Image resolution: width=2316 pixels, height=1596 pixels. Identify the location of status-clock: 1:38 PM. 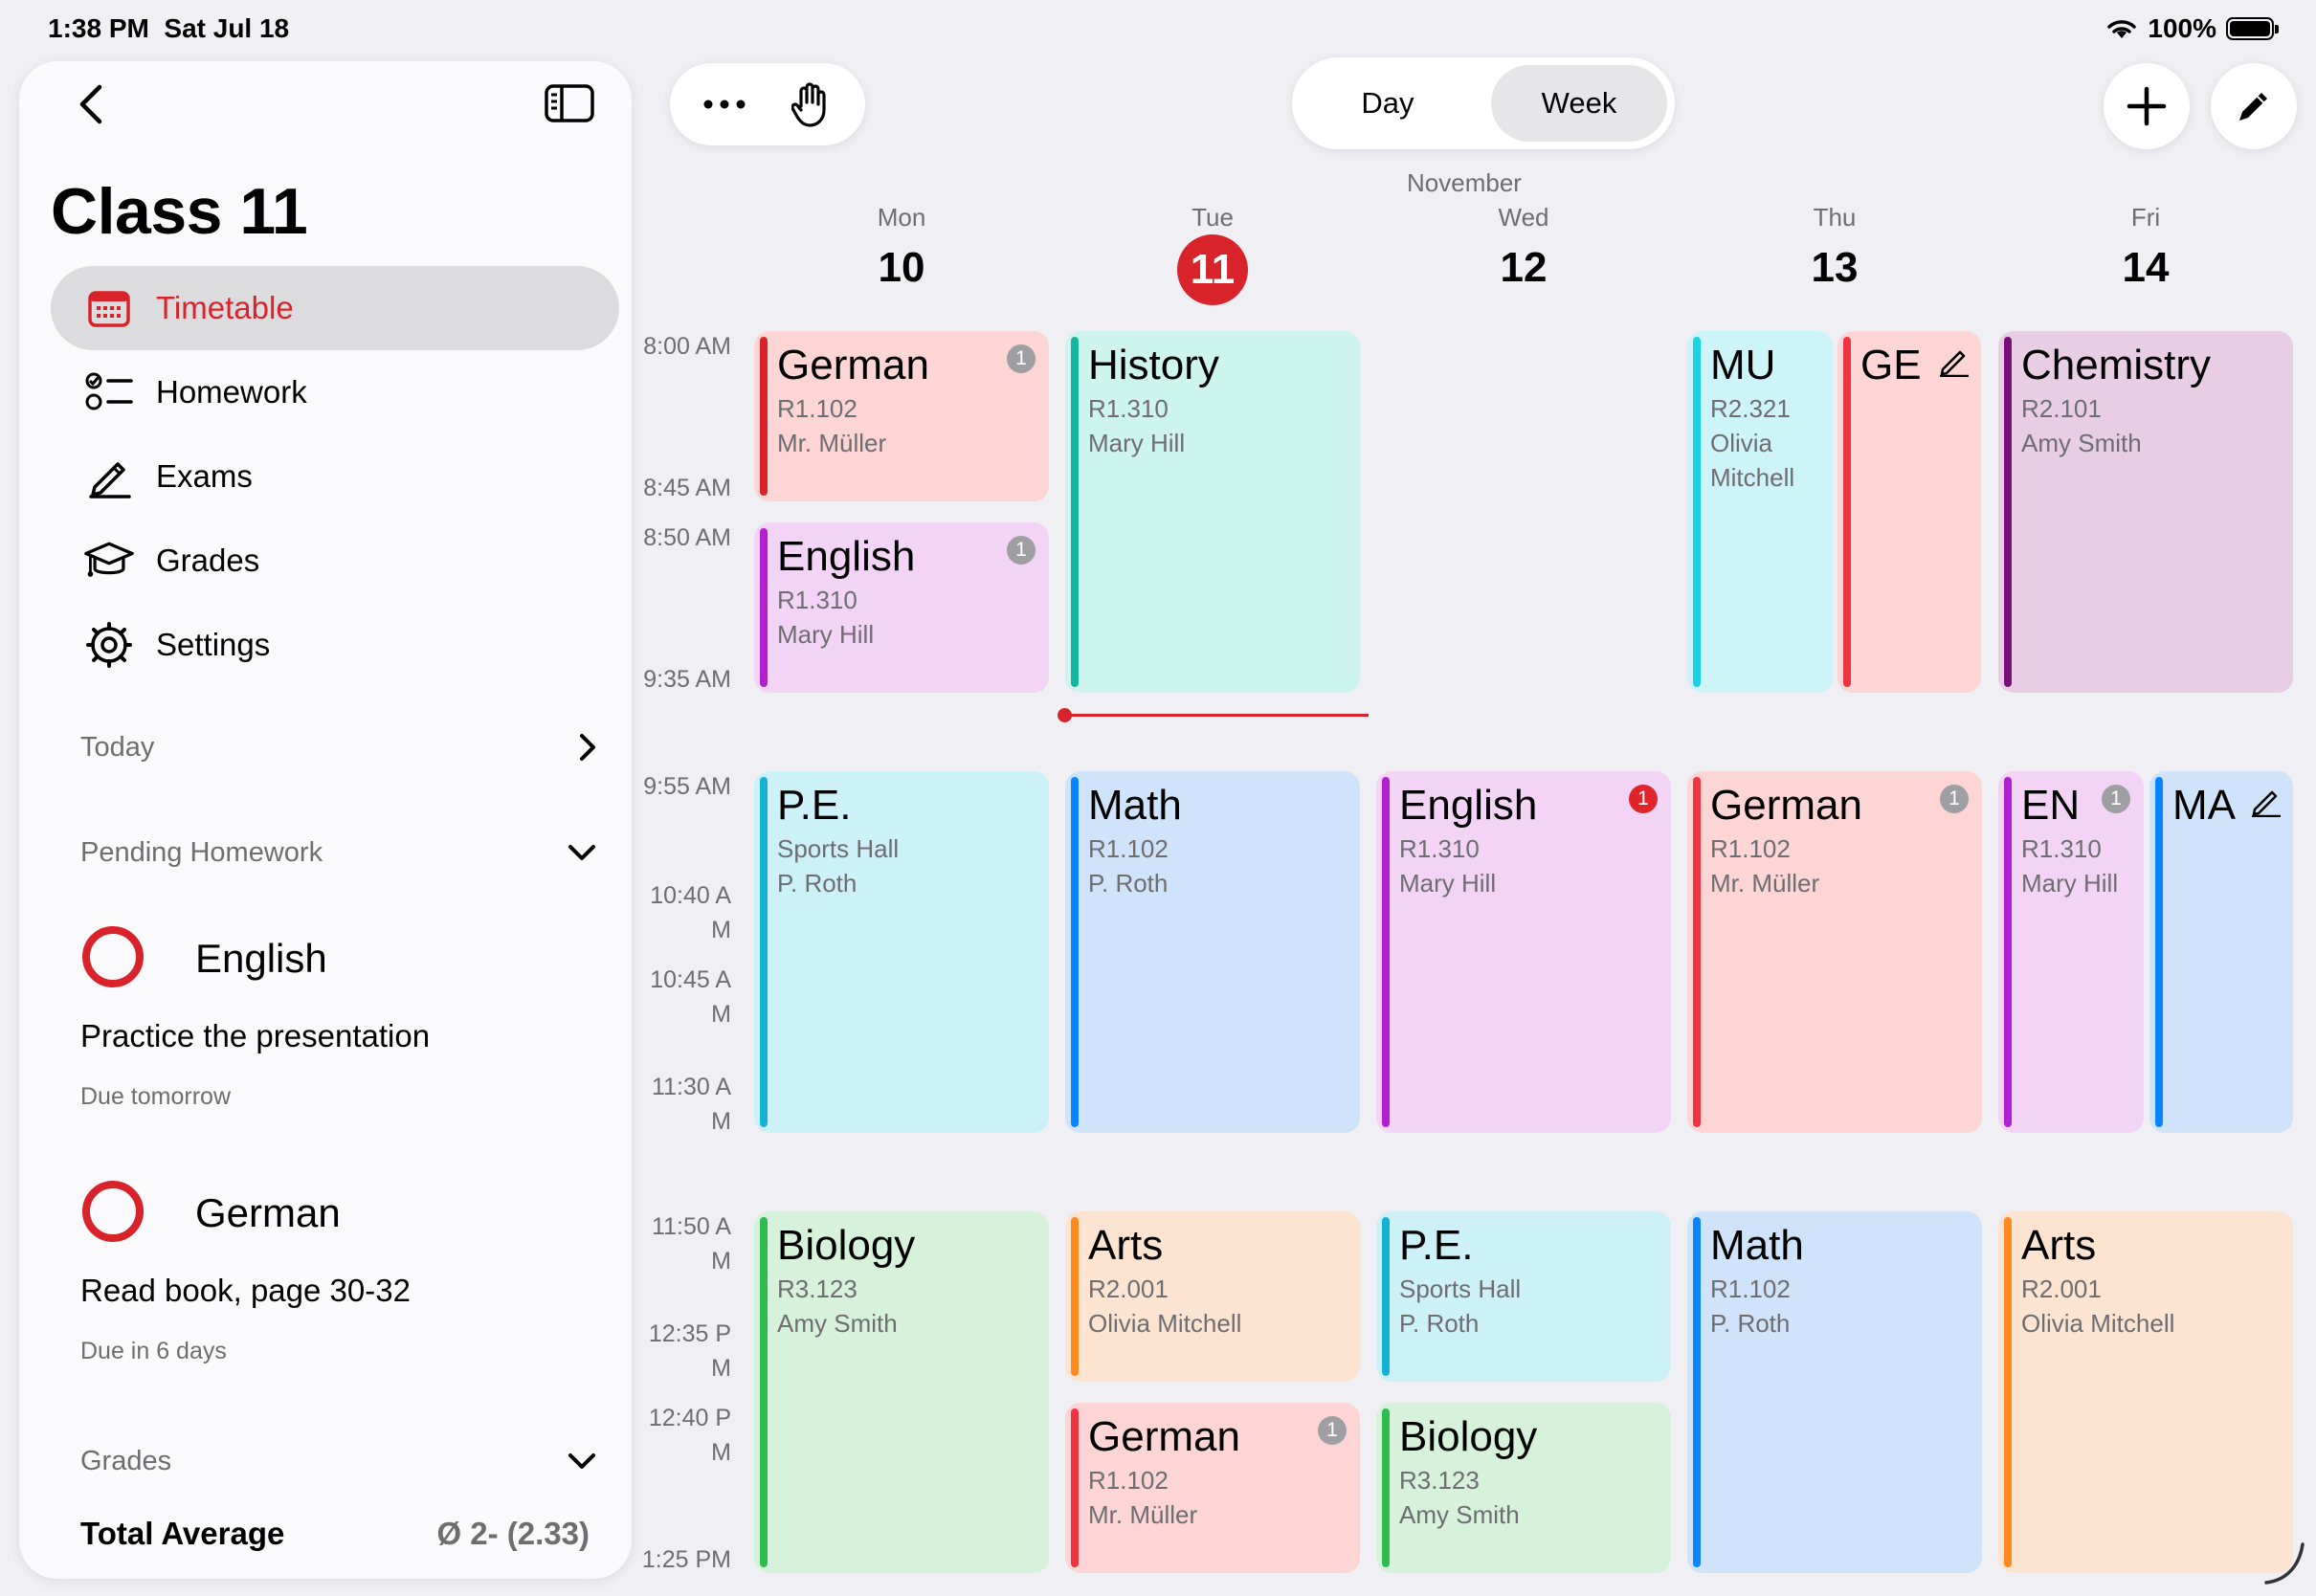
(99, 28).